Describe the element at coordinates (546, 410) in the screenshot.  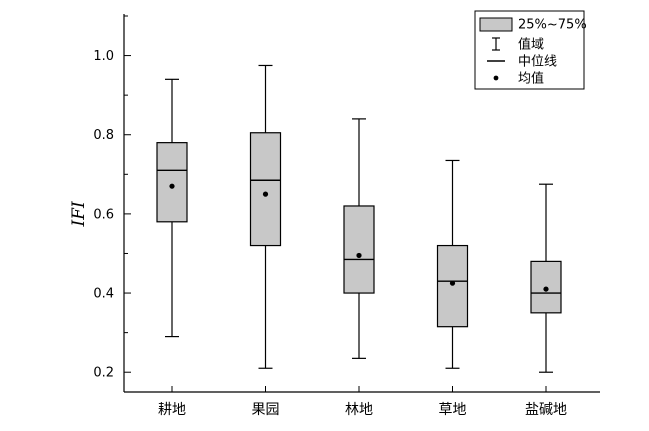
I see `x-tick-label: 盐碱地` at that location.